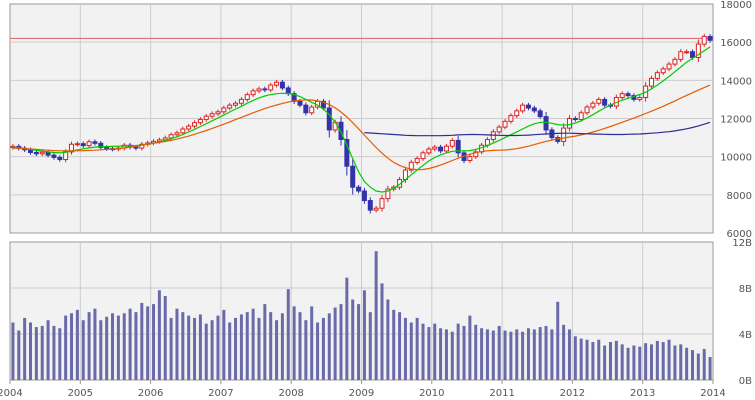 The width and height of the screenshot is (755, 400). Describe the element at coordinates (736, 120) in the screenshot. I see `price-y-tick-label: 12000` at that location.